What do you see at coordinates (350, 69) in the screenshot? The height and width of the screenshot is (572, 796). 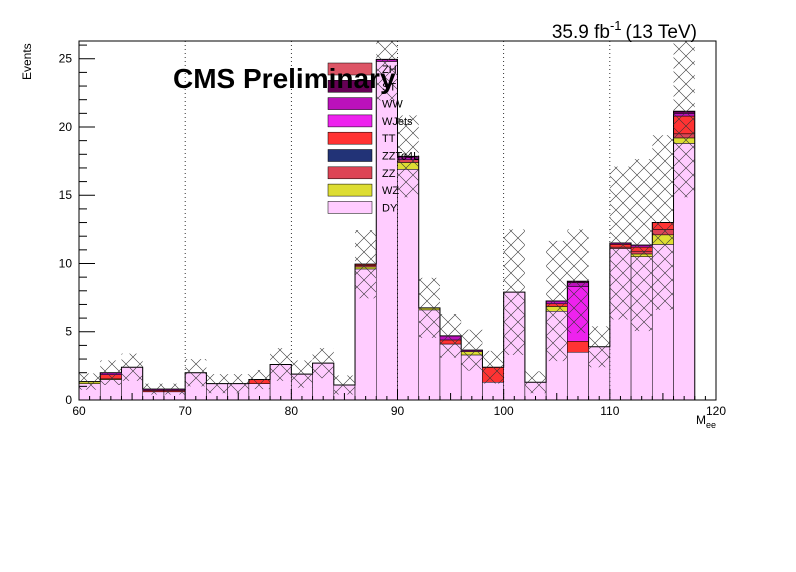 I see `legend-swatch-zh` at bounding box center [350, 69].